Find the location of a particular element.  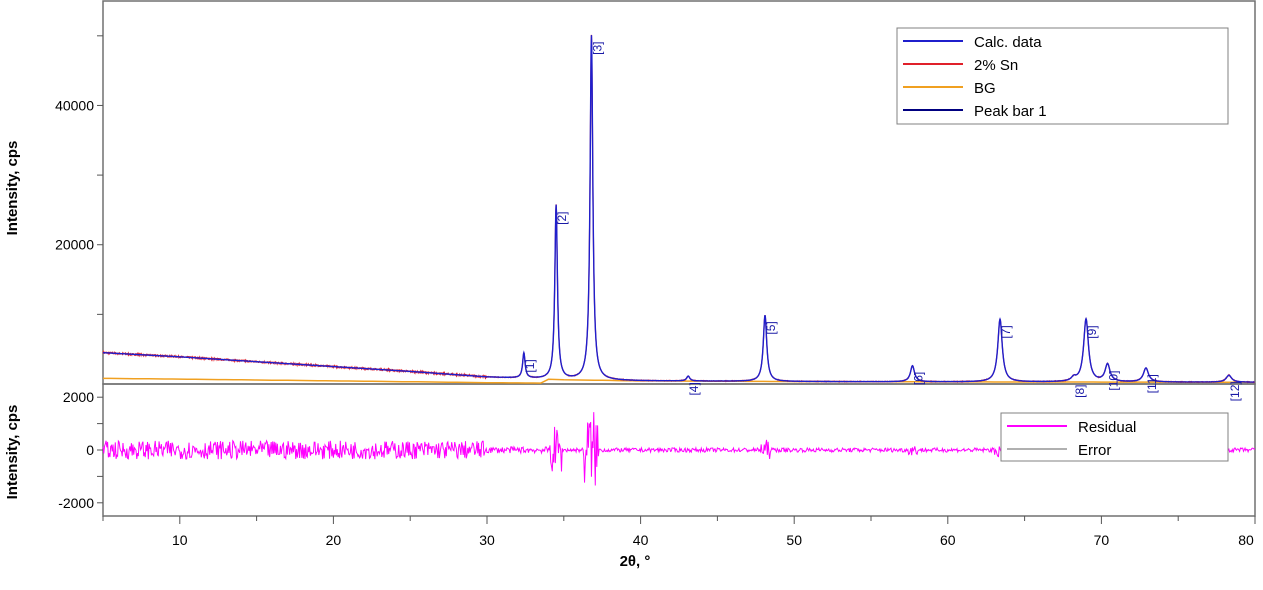

peak-label: [12] is located at coordinates (1235, 391).